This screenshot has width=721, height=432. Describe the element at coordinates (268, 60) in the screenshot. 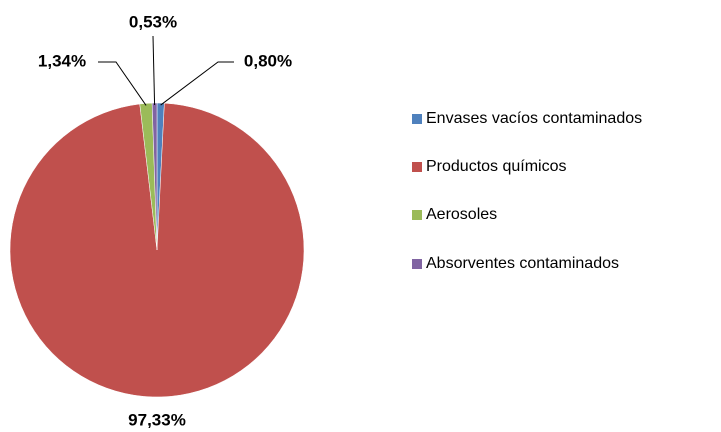

I see `data-label: 0,80%` at that location.